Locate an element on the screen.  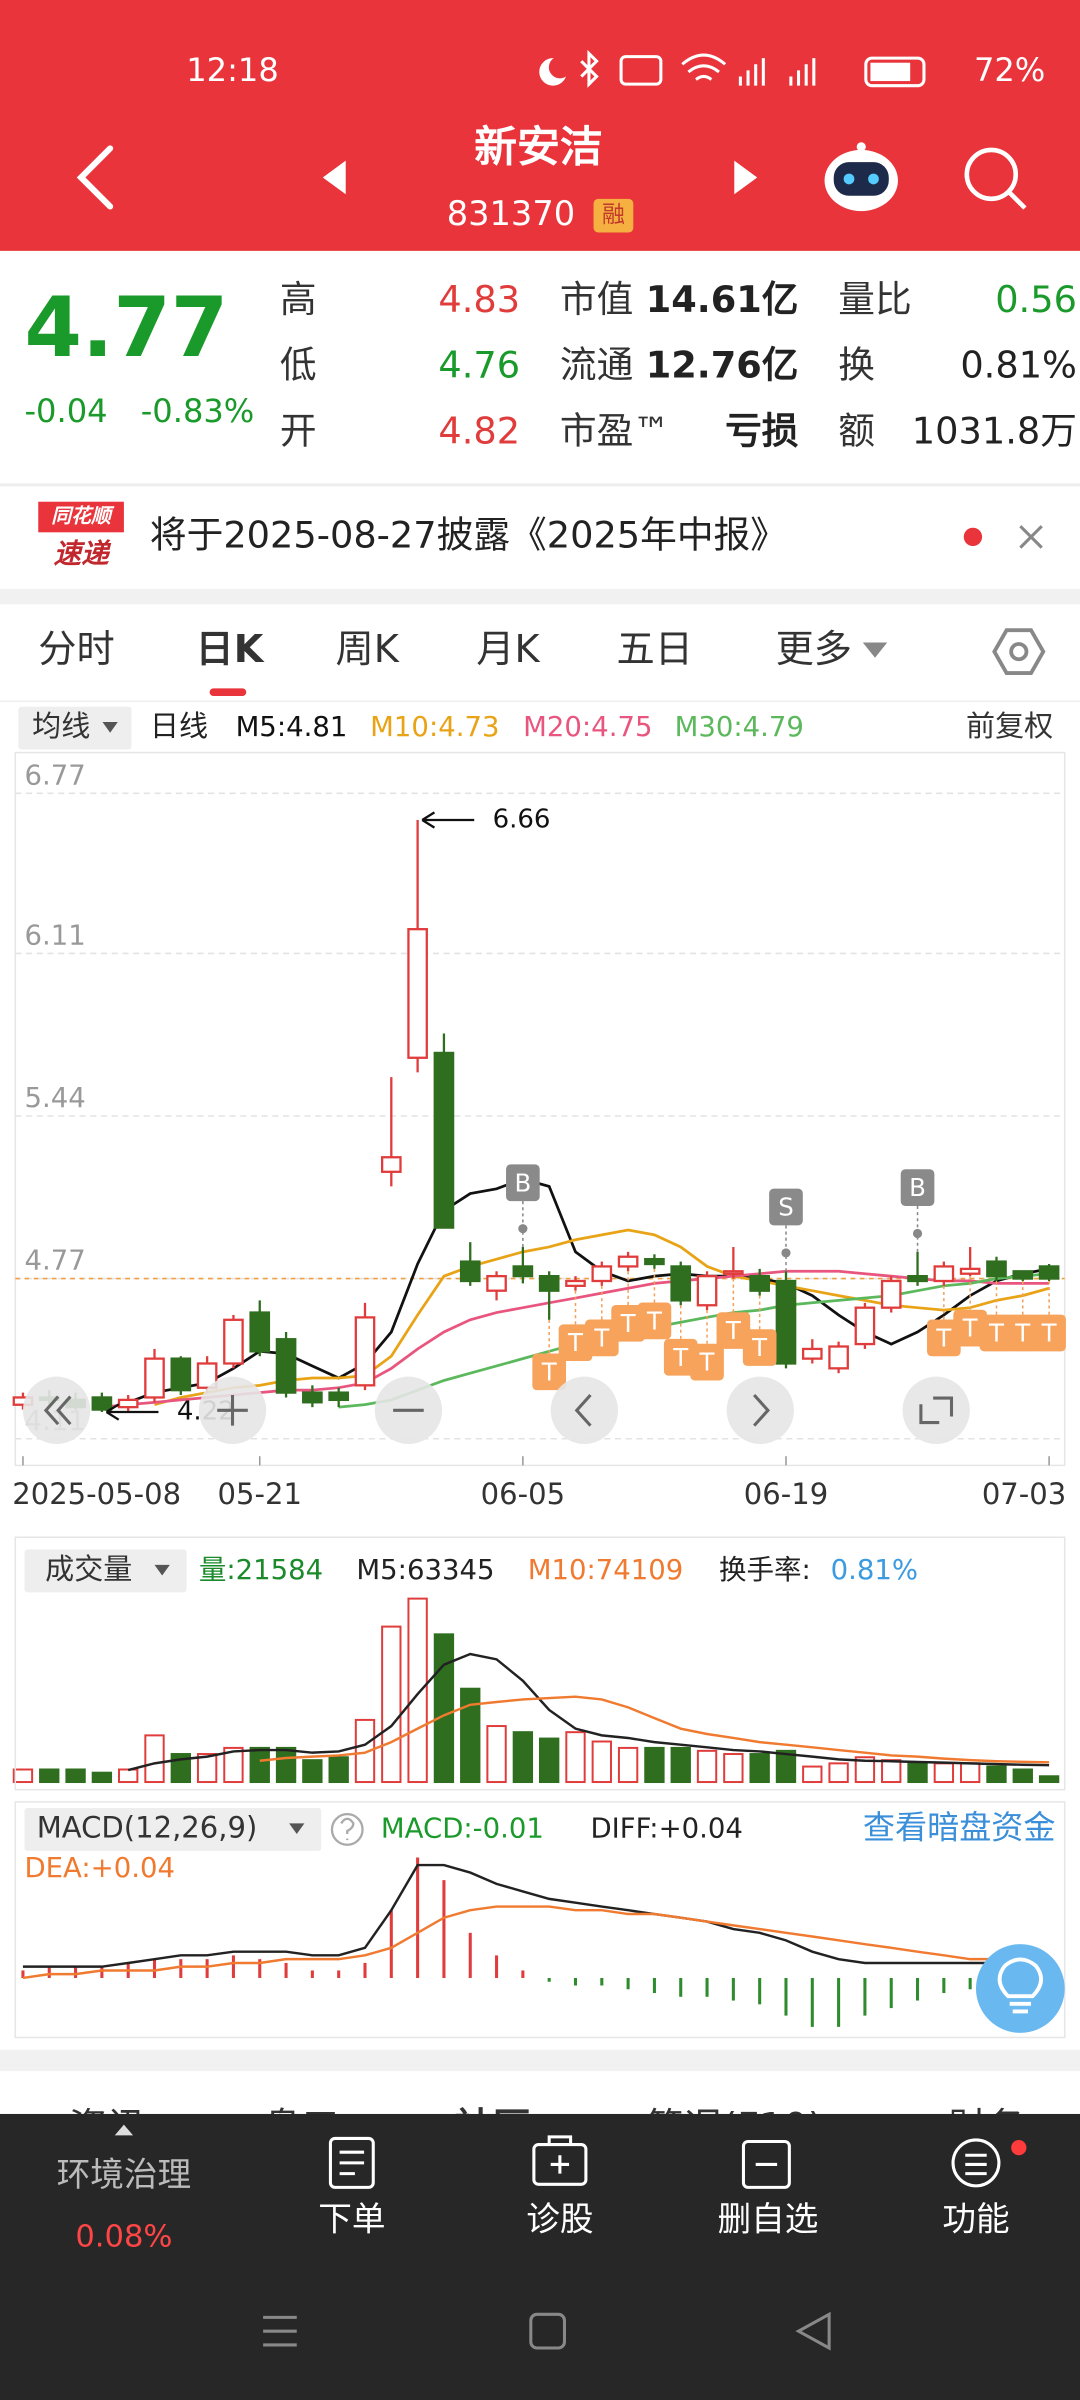
scroll-left is located at coordinates (56, 1410).